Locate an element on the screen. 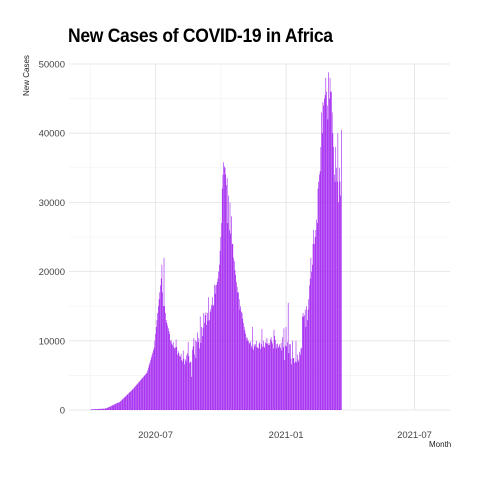 The height and width of the screenshot is (480, 480). y-tick-label: 20000 is located at coordinates (52, 272).